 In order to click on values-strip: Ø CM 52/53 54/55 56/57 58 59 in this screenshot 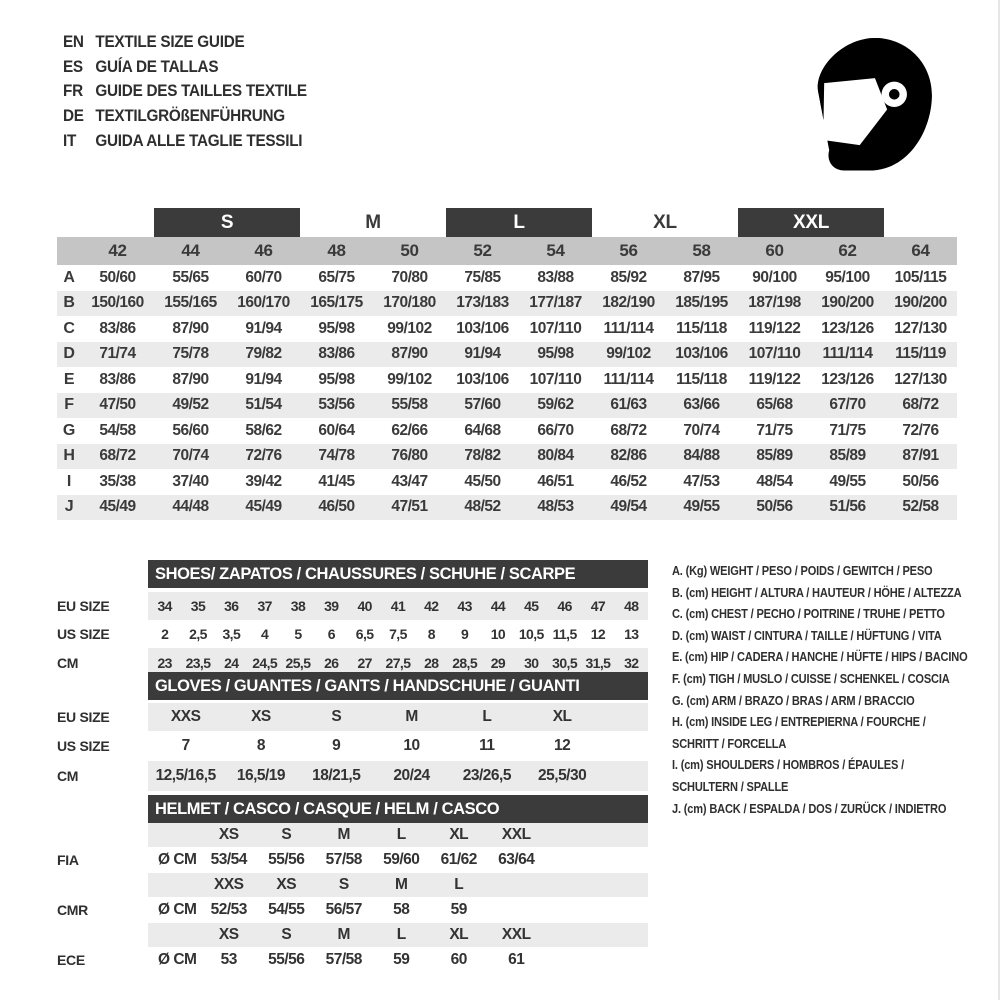, I will do `click(398, 910)`.